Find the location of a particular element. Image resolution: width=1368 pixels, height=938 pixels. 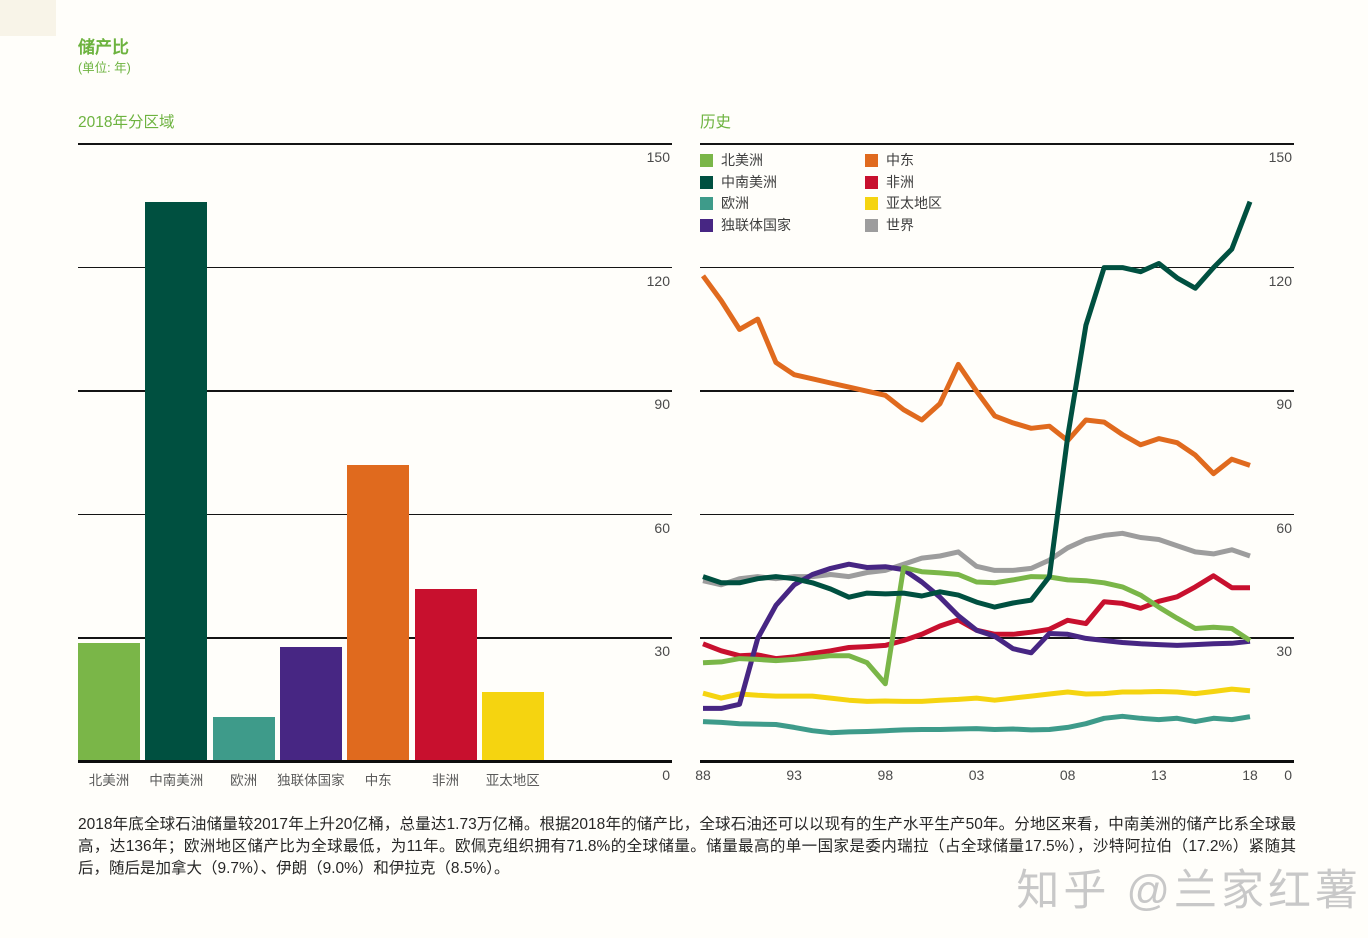

bar-中东 is located at coordinates (378, 613).